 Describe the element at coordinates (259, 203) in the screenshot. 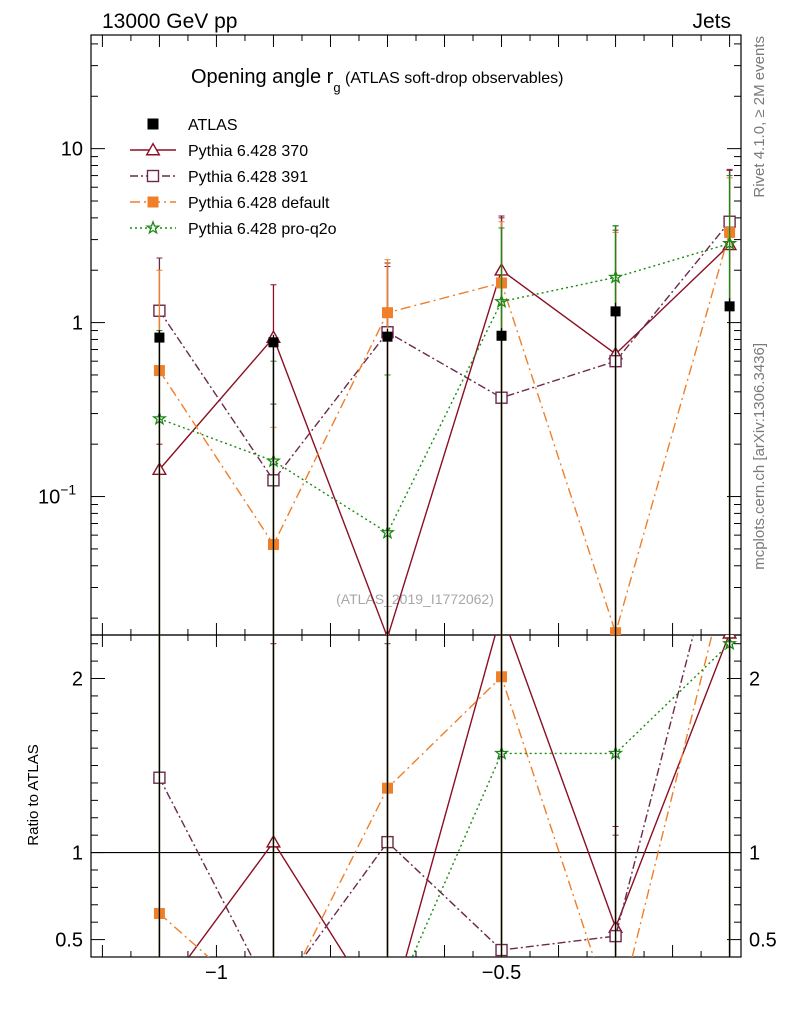

I see `legend-label: Pythia 6.428 default` at that location.